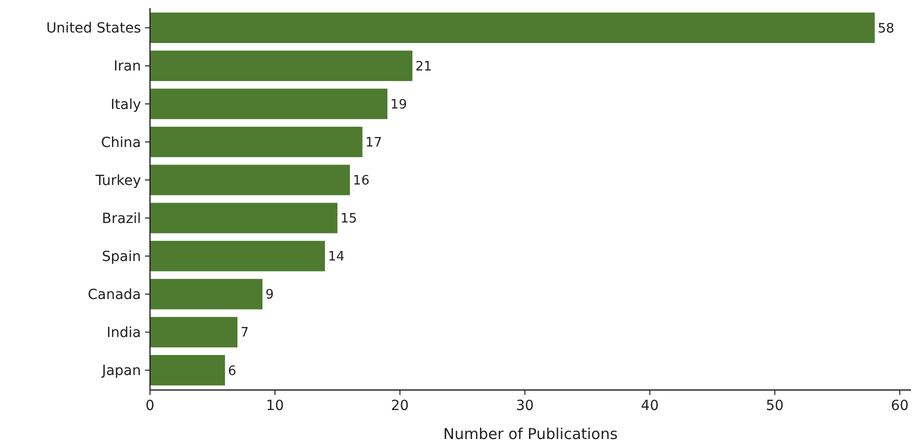 This screenshot has width=917, height=445. Describe the element at coordinates (423, 66) in the screenshot. I see `data-label: 21` at that location.